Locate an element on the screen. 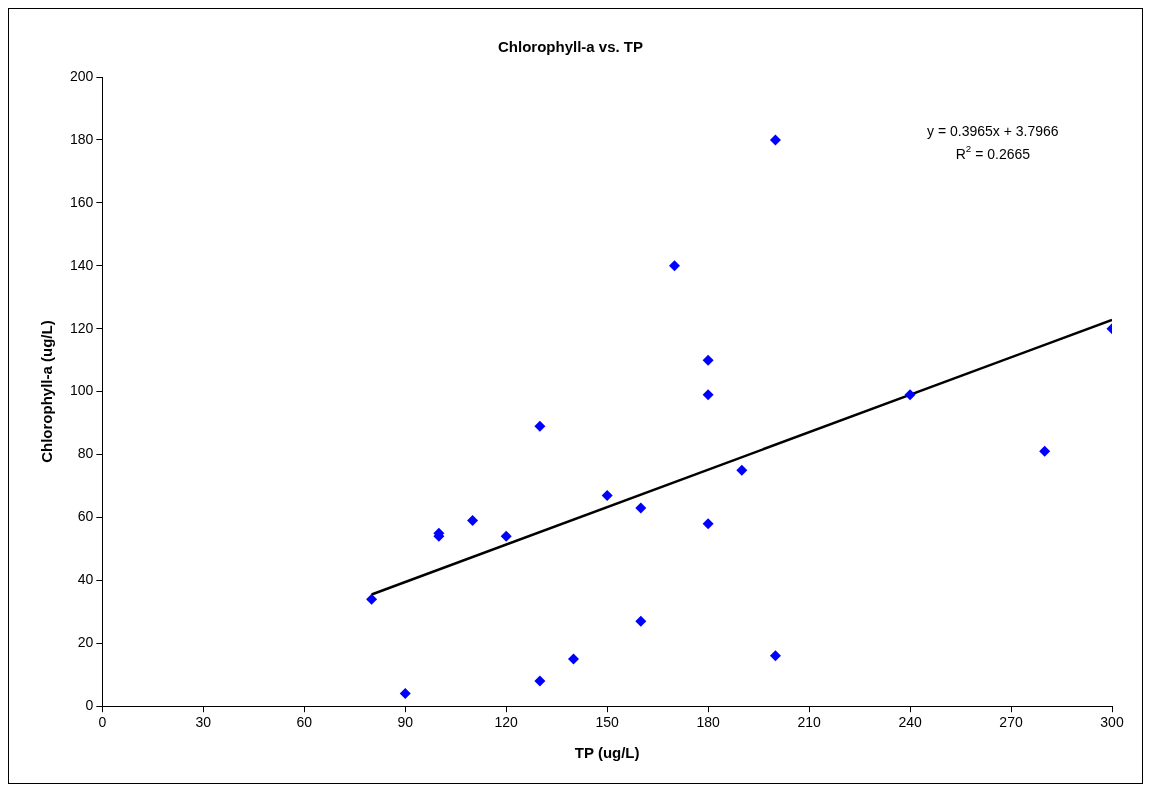 The image size is (1151, 792). y-tick-label: 40 is located at coordinates (85, 579).